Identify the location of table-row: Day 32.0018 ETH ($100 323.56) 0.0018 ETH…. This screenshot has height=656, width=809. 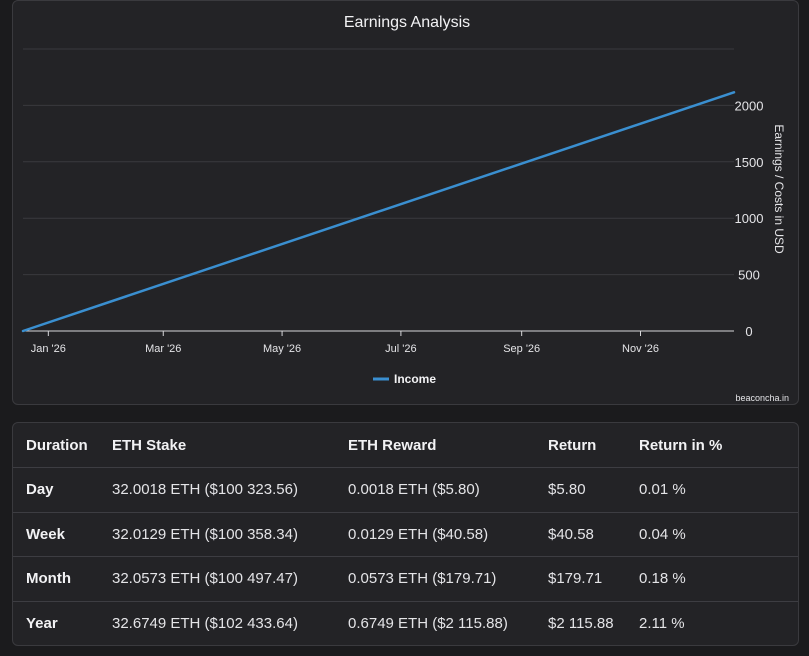
(405, 489).